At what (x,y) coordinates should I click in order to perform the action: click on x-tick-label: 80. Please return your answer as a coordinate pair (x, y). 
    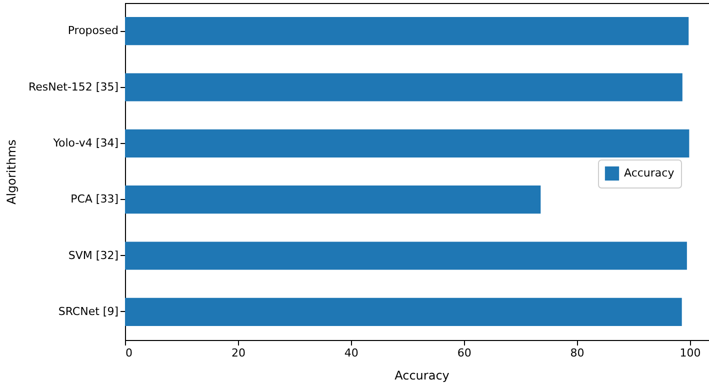
    Looking at the image, I should click on (577, 353).